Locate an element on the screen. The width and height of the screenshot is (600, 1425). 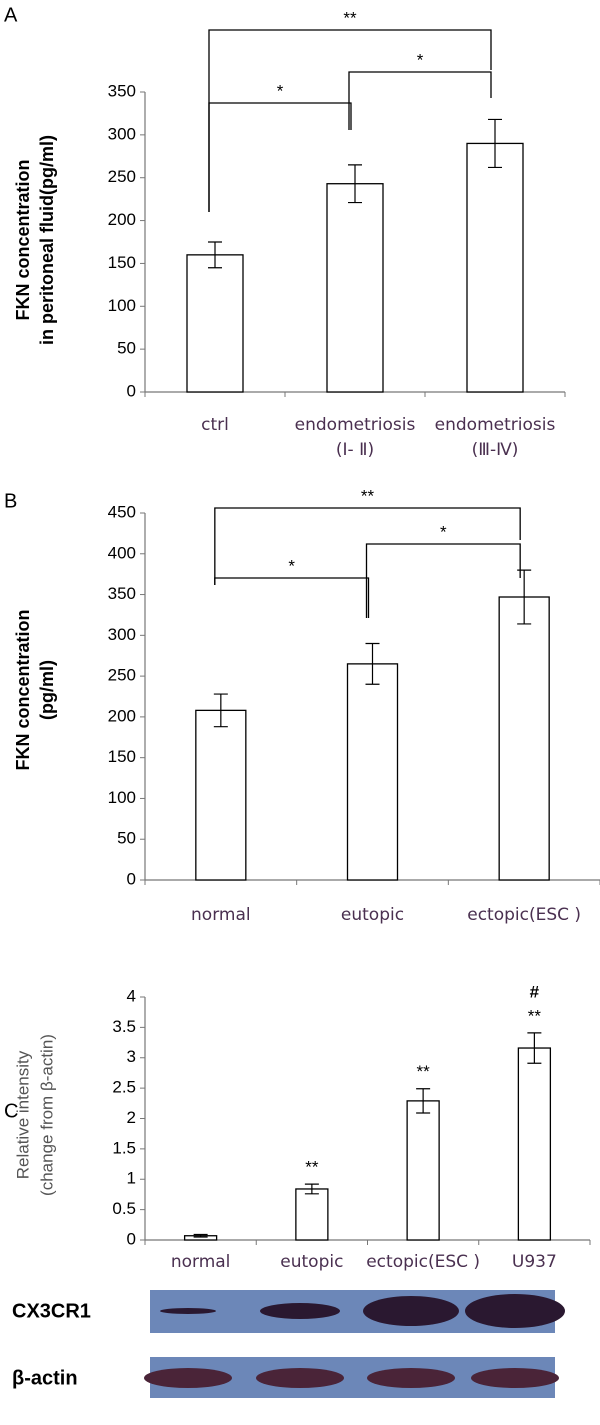
y-tick-label: 3 is located at coordinates (131, 1056).